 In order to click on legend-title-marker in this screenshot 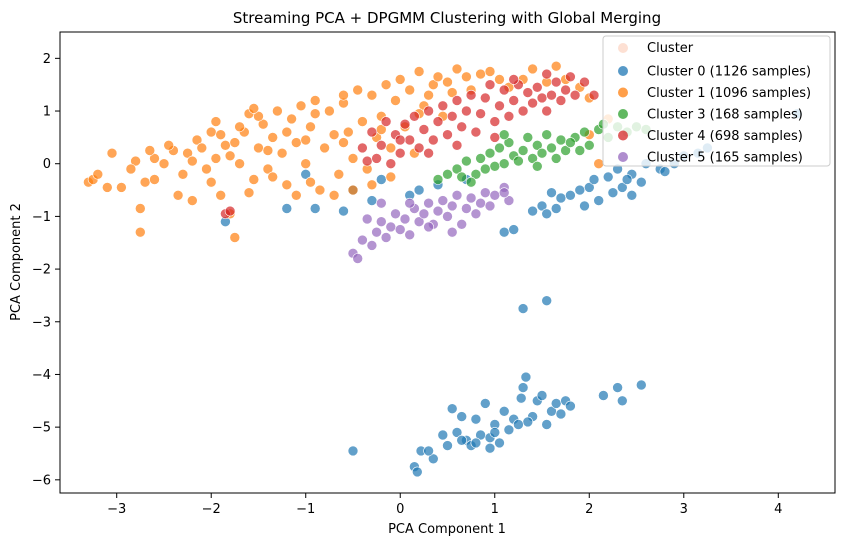, I will do `click(623, 48)`.